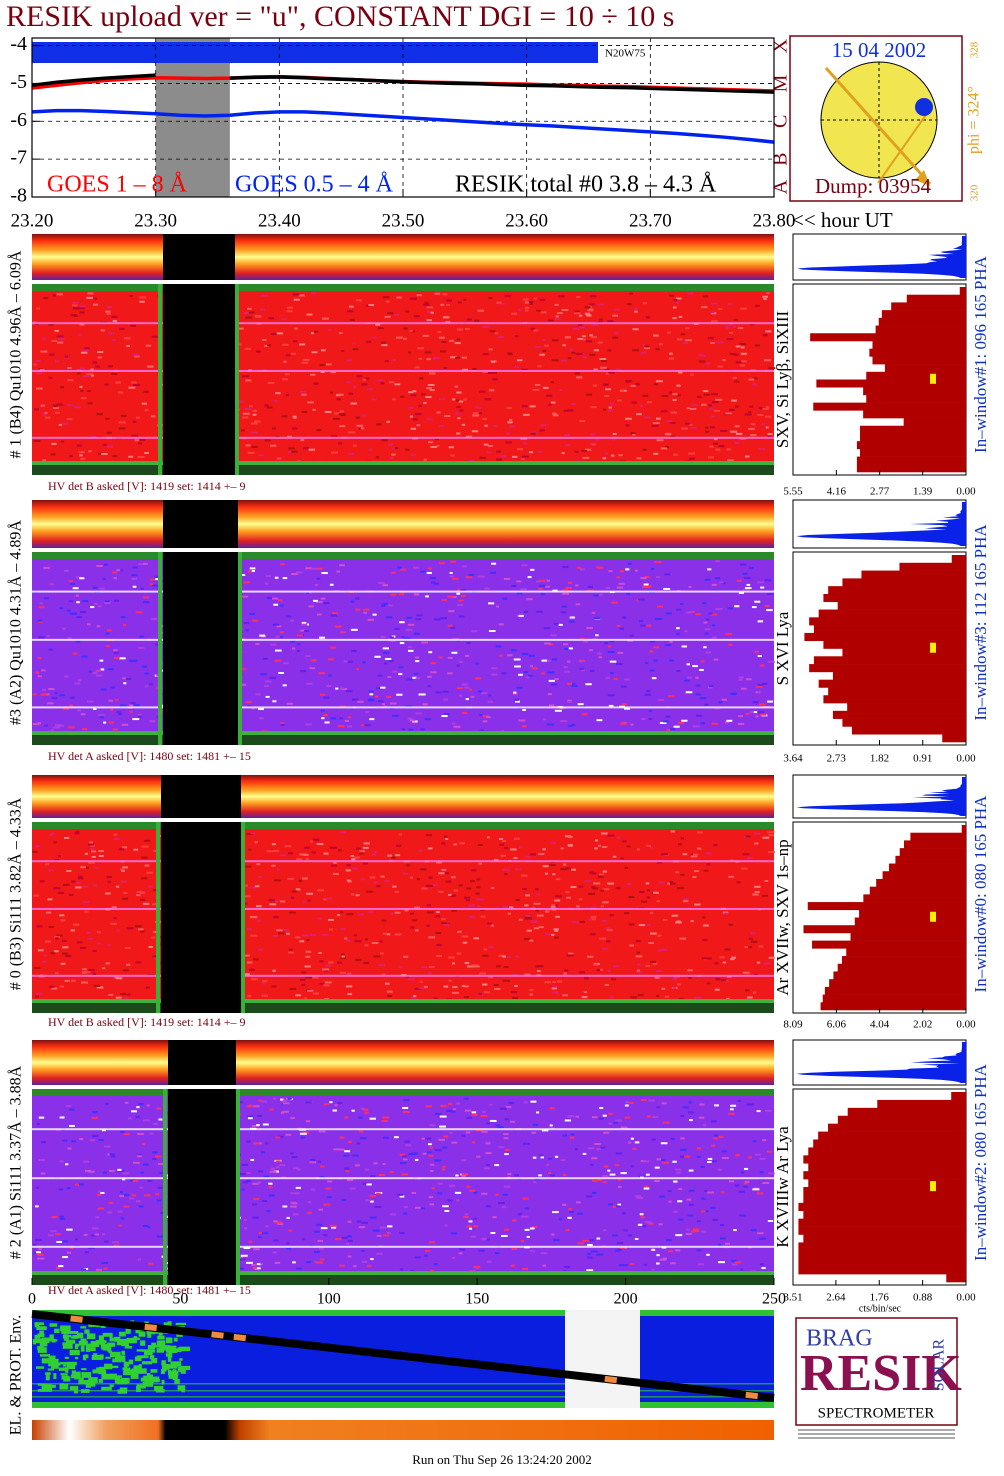 The image size is (1004, 1476). What do you see at coordinates (980, 894) in the screenshot?
I see `window-label: In–window#0: 080 165 PHA` at bounding box center [980, 894].